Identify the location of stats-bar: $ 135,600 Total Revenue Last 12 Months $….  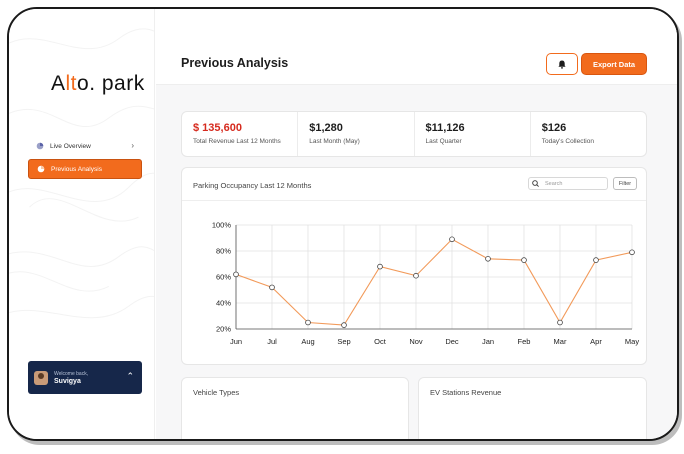
(414, 134).